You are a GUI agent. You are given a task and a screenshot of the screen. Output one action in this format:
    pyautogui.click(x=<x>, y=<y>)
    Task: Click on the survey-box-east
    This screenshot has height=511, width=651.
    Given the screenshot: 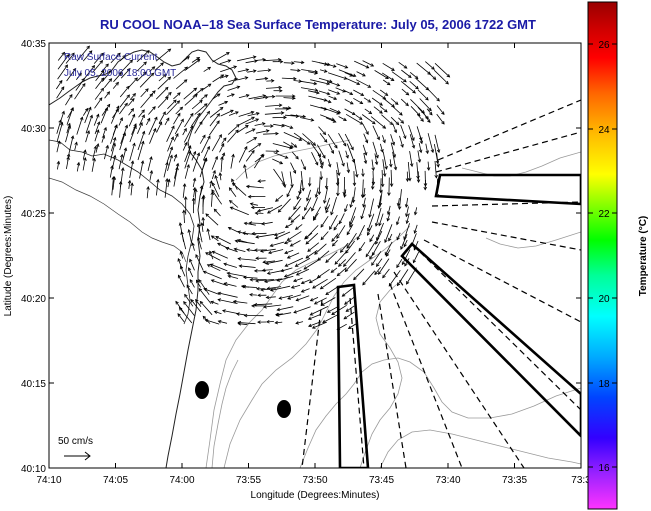 What is the action you would take?
    pyautogui.click(x=507, y=189)
    